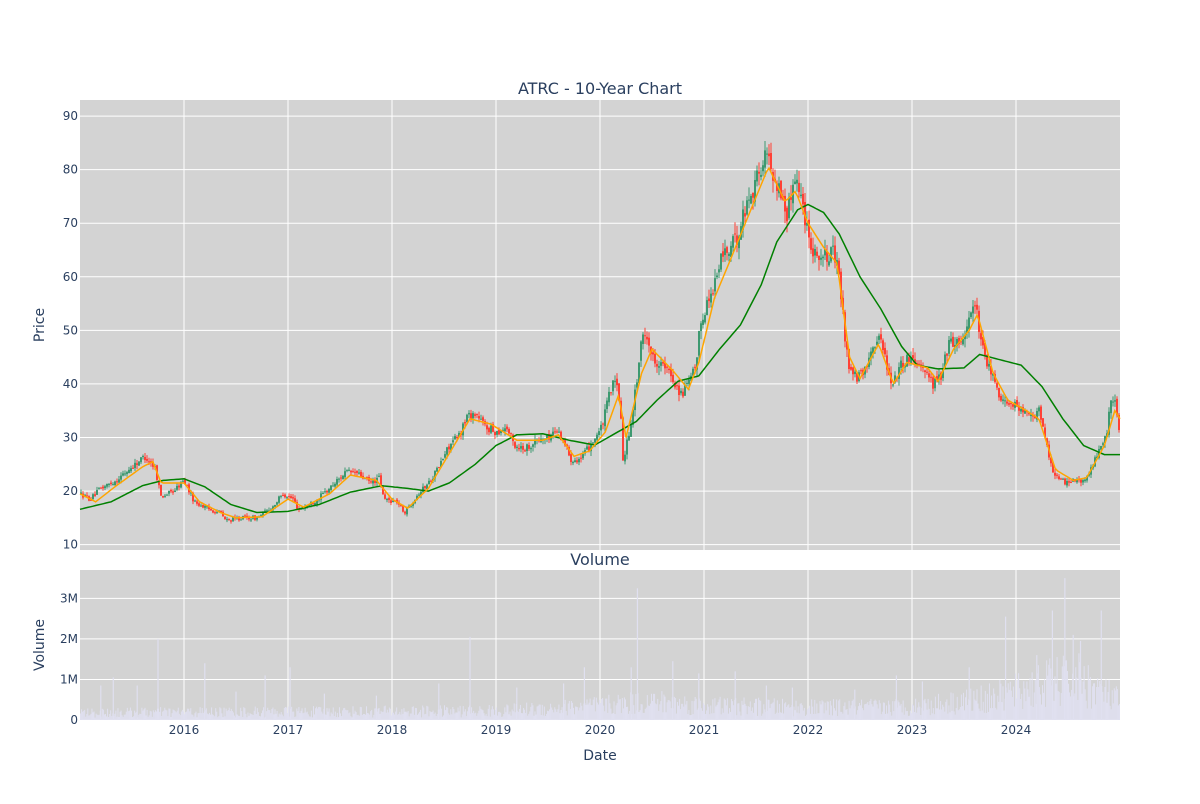  What do you see at coordinates (70, 277) in the screenshot?
I see `price-tick-label: 60` at bounding box center [70, 277].